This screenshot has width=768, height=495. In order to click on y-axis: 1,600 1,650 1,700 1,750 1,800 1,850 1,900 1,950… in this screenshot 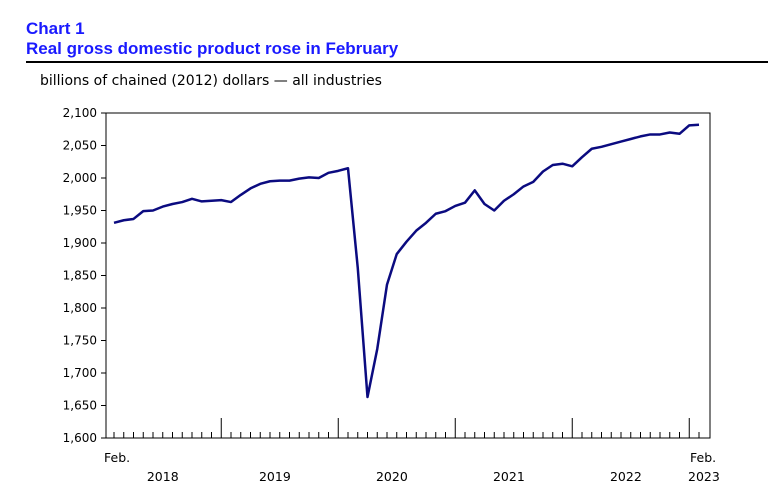, I will do `click(84, 275)`.